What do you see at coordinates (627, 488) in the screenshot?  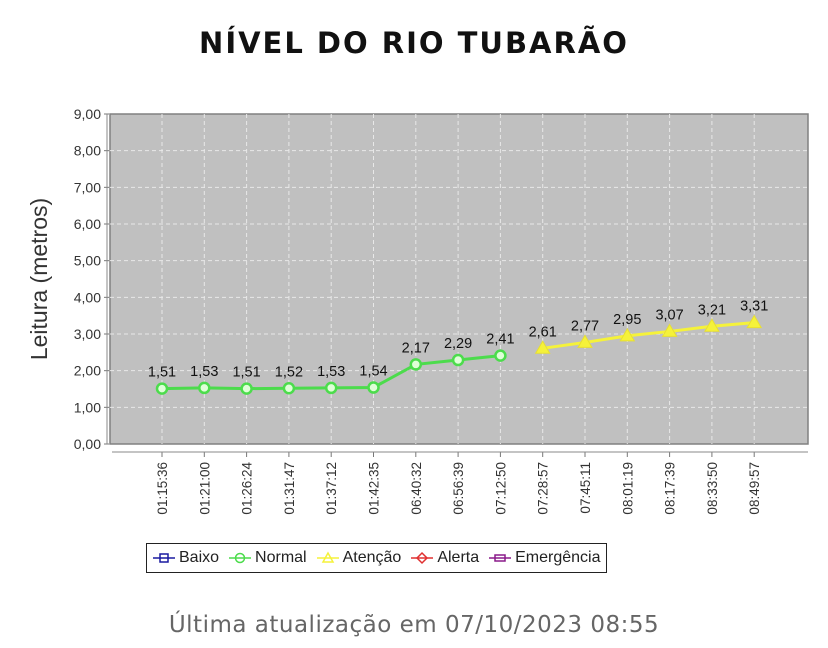 I see `x-tick-label: 08:01:19` at bounding box center [627, 488].